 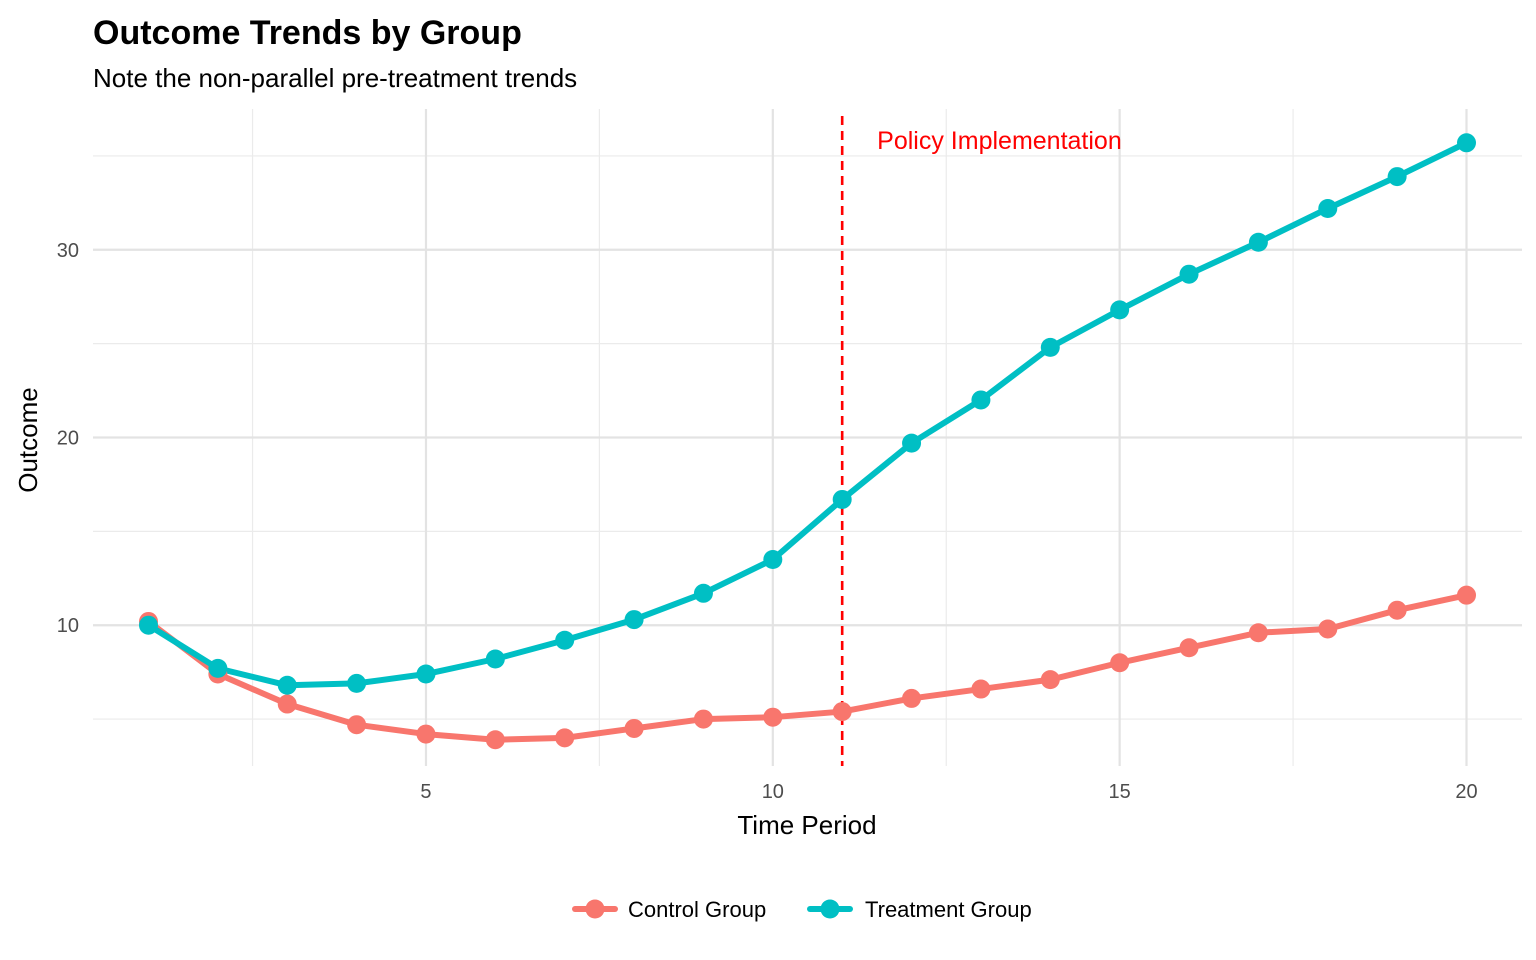 I want to click on policy-implementation-label: Policy Implementation, so click(x=999, y=141).